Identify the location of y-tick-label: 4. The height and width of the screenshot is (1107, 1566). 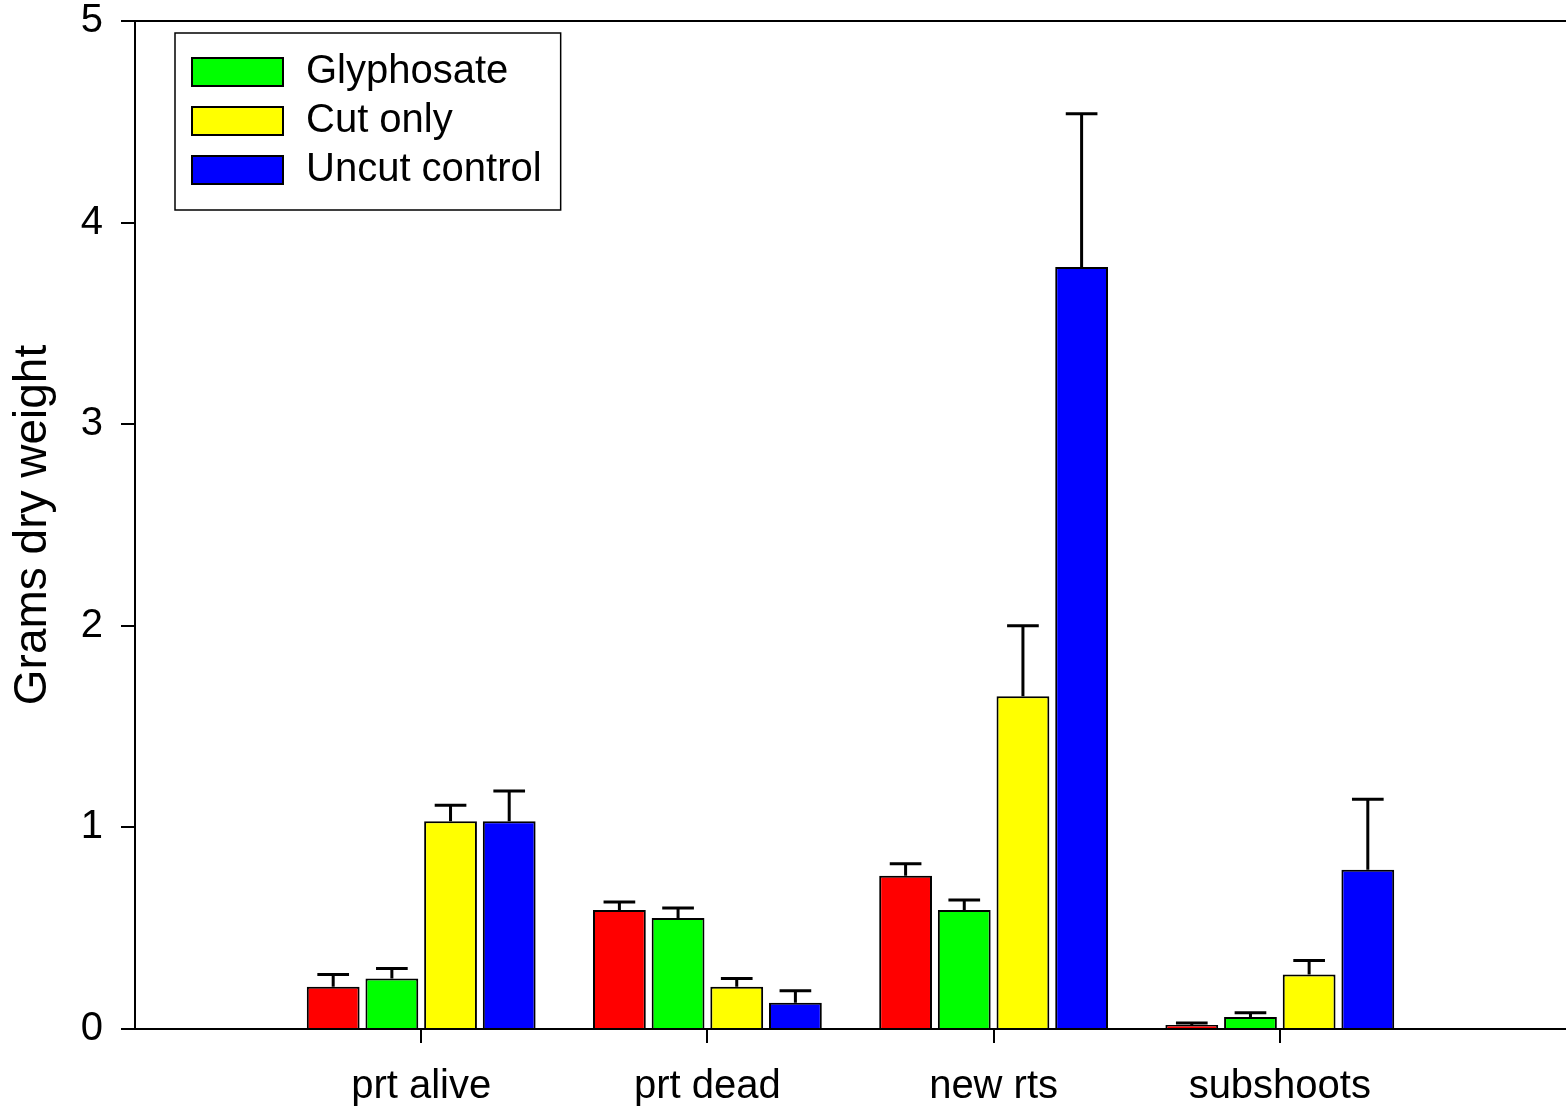
(91, 219).